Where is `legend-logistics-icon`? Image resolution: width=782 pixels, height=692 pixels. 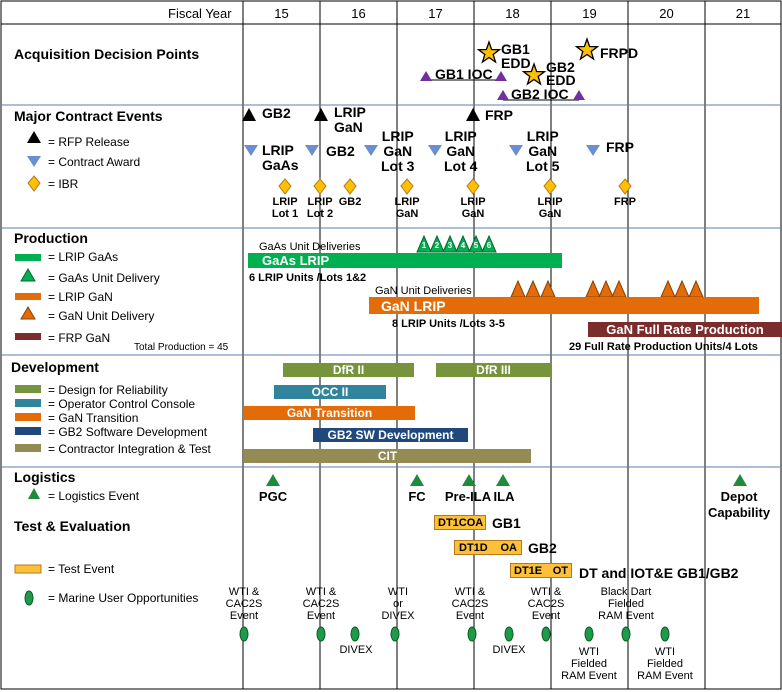 legend-logistics-icon is located at coordinates (34, 493).